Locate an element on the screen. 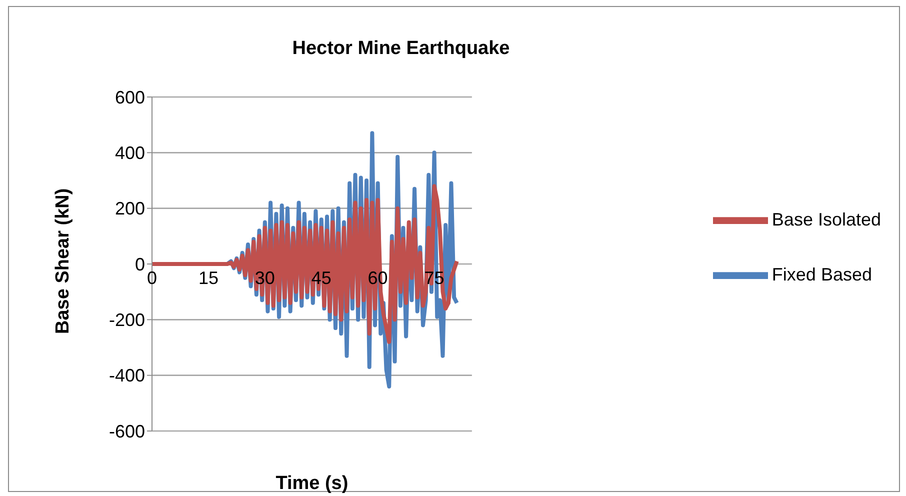 This screenshot has height=496, width=906. x-axis-title: Time (s) is located at coordinates (312, 483).